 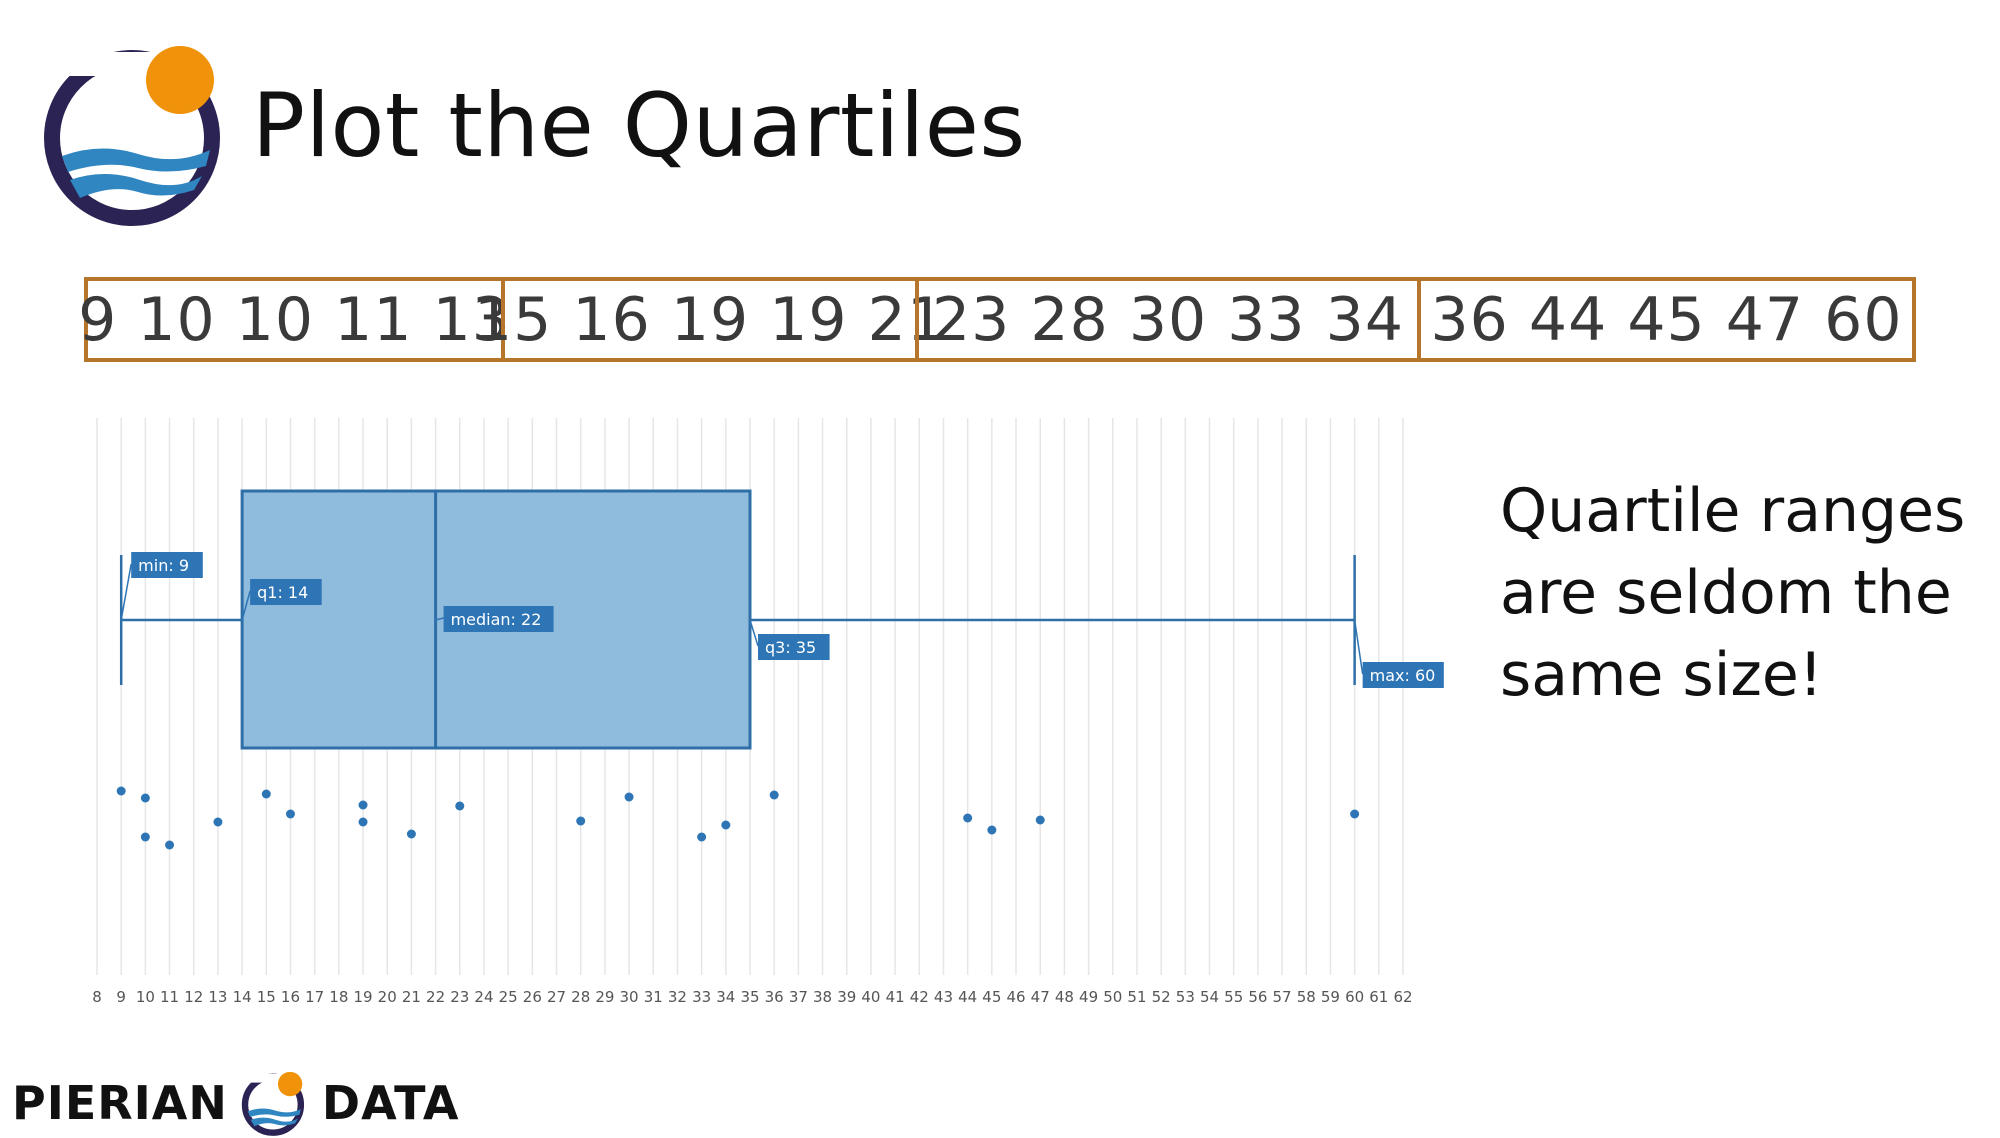 I want to click on x-tick-label: 53, so click(x=1185, y=997).